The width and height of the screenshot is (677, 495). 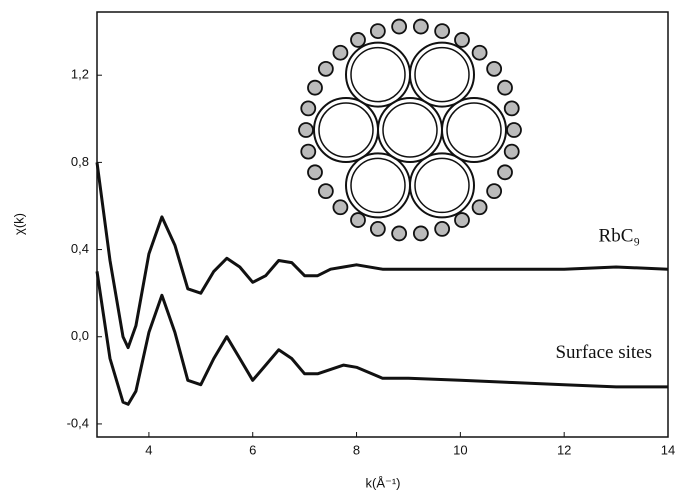 I want to click on x-tick-label: 4, so click(x=148, y=449).